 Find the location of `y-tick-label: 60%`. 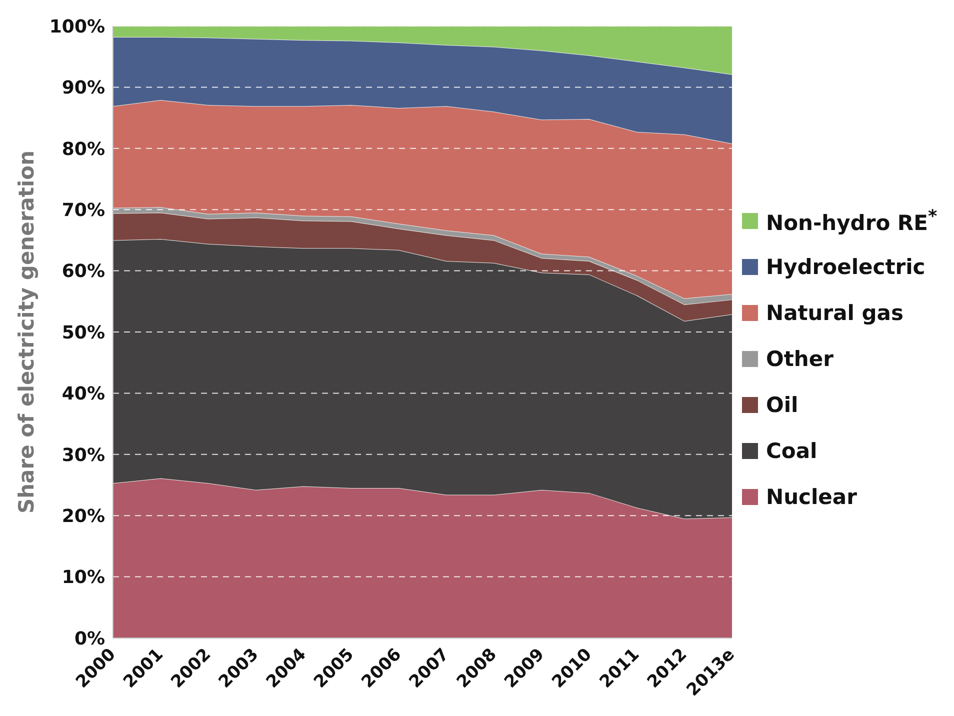

y-tick-label: 60% is located at coordinates (83, 271).